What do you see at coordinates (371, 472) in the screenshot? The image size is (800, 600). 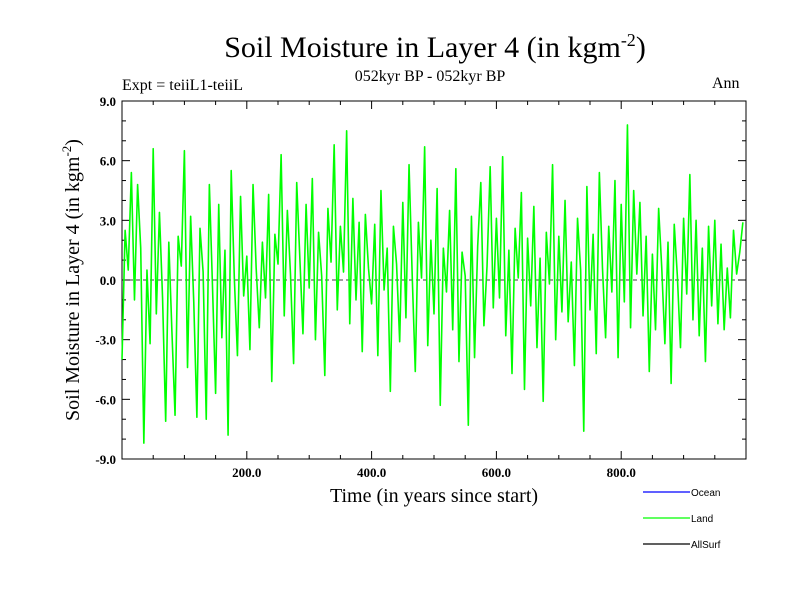 I see `x-tick-label: 400.0` at bounding box center [371, 472].